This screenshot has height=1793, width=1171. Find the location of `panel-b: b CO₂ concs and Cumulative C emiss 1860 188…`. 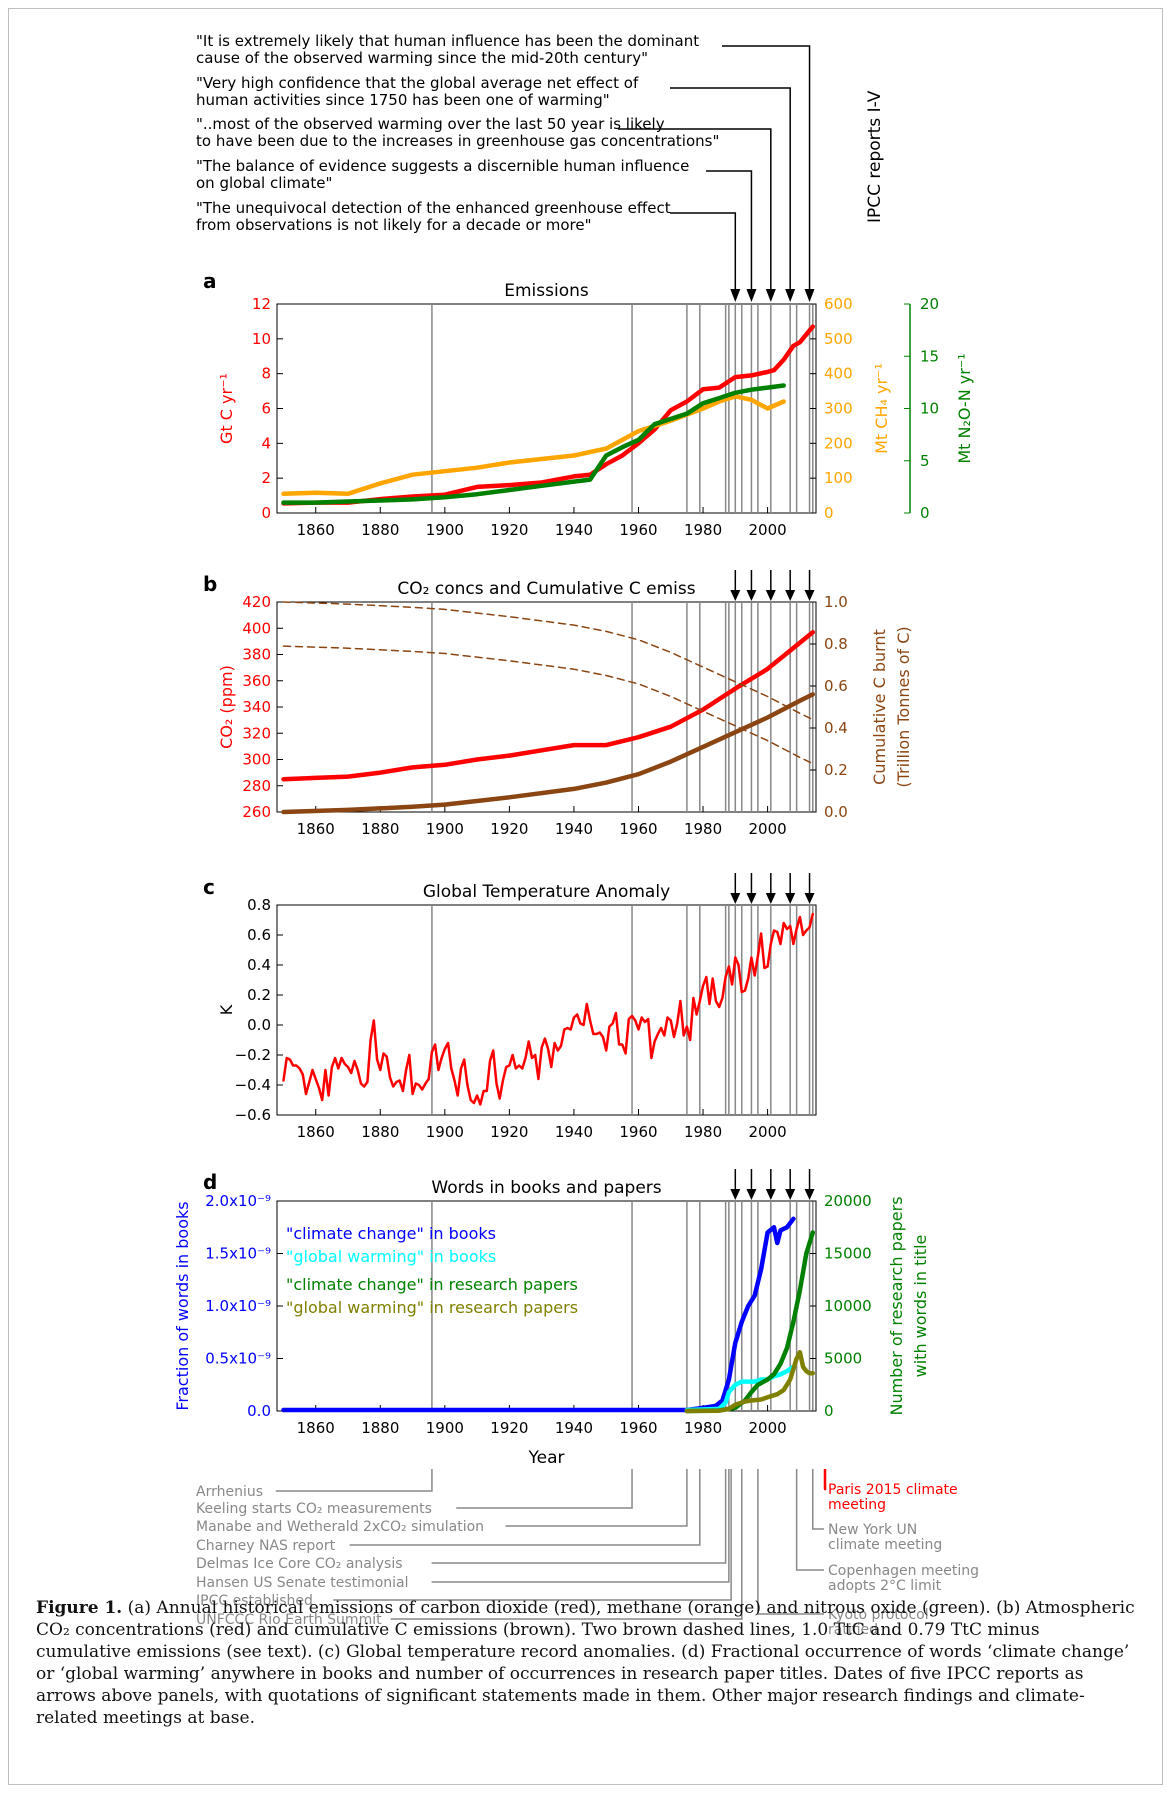

panel-b: b CO₂ concs and Cumulative C emiss 1860 188… is located at coordinates (558, 704).